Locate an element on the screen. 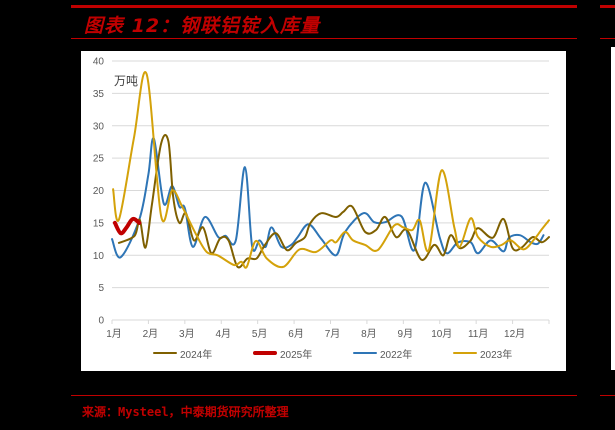 The image size is (615, 430). legend-item-2024: 2024年 is located at coordinates (183, 353).